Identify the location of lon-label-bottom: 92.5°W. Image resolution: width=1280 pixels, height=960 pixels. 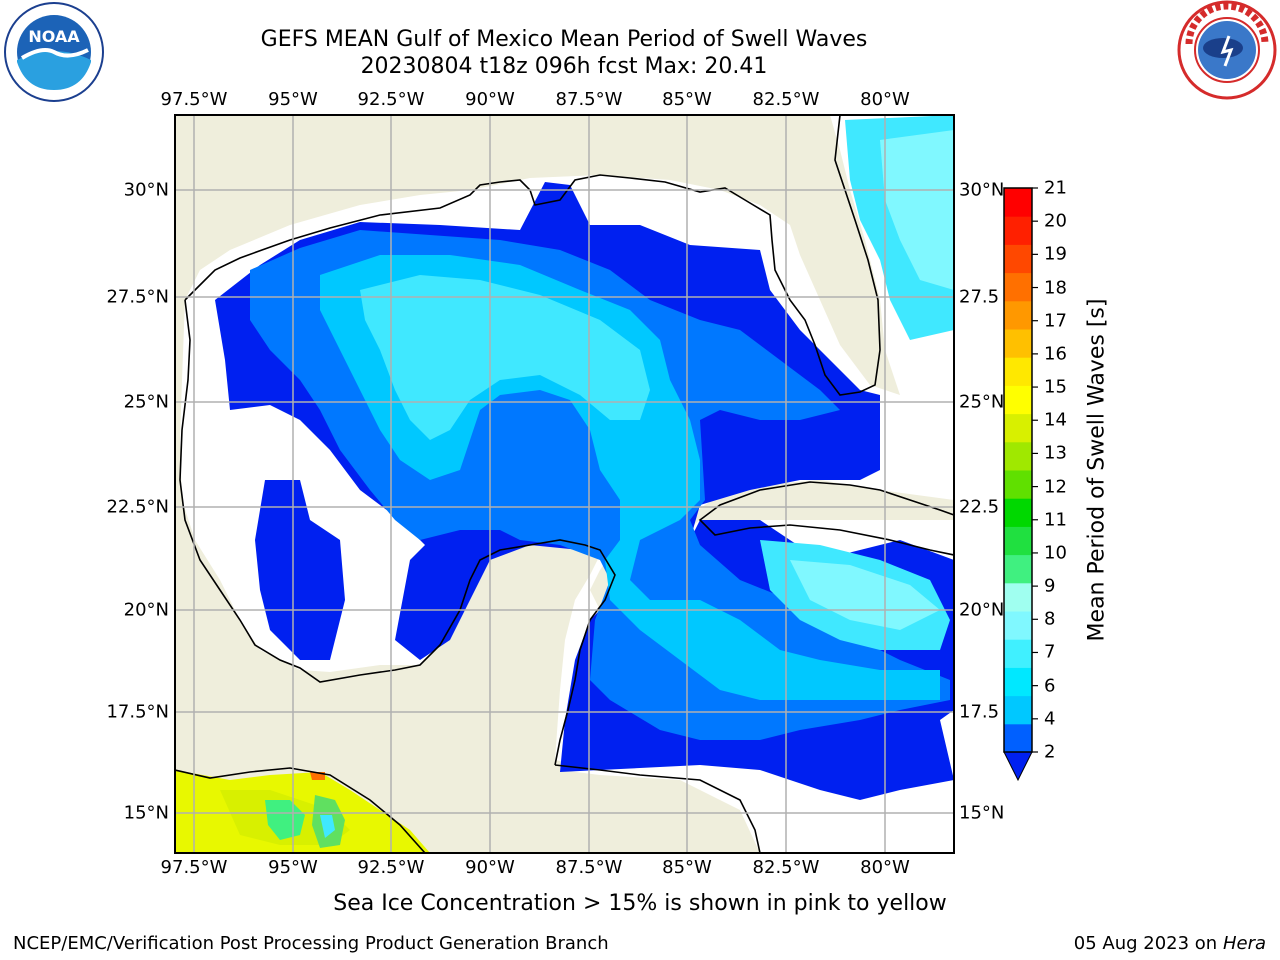
(391, 867).